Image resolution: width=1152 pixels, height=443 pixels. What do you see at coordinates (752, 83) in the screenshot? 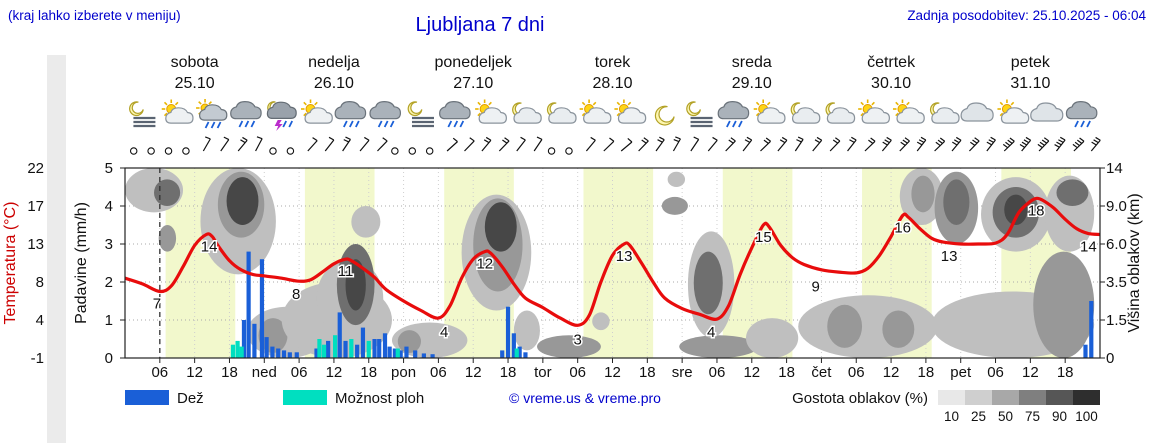
I see `day-date: 29.10` at bounding box center [752, 83].